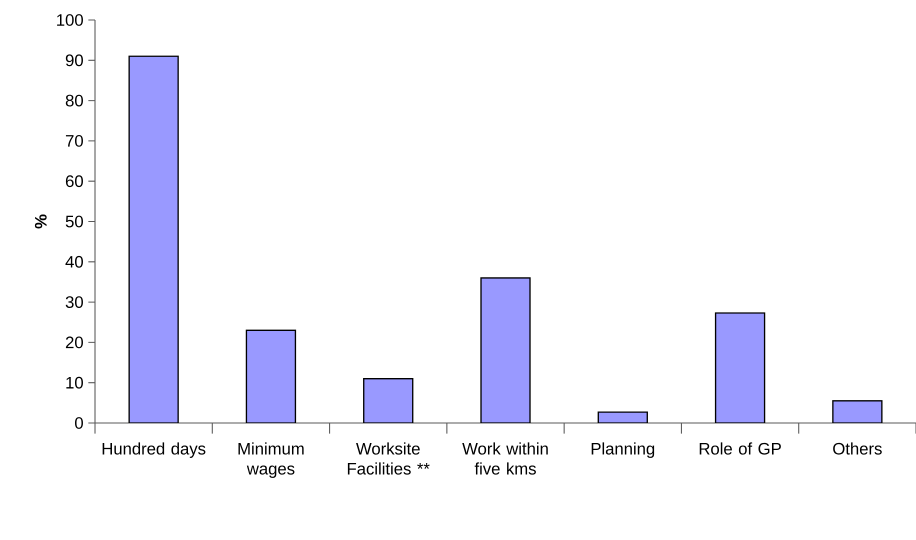 The image size is (916, 540). What do you see at coordinates (154, 450) in the screenshot?
I see `x-tick-label: Hundred days` at bounding box center [154, 450].